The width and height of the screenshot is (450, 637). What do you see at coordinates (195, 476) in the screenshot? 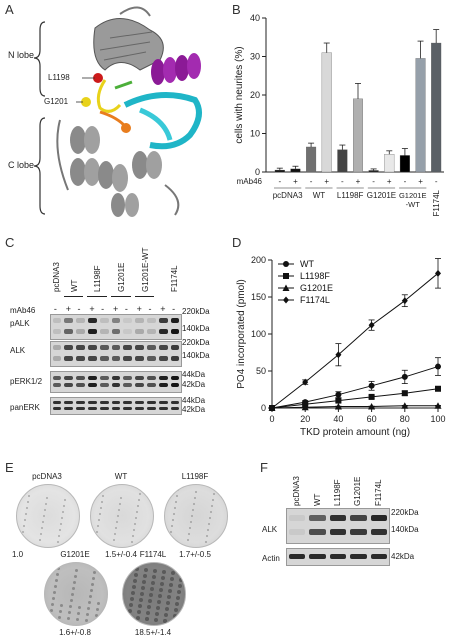
I see `e-dish-label: L1198F` at bounding box center [195, 476].